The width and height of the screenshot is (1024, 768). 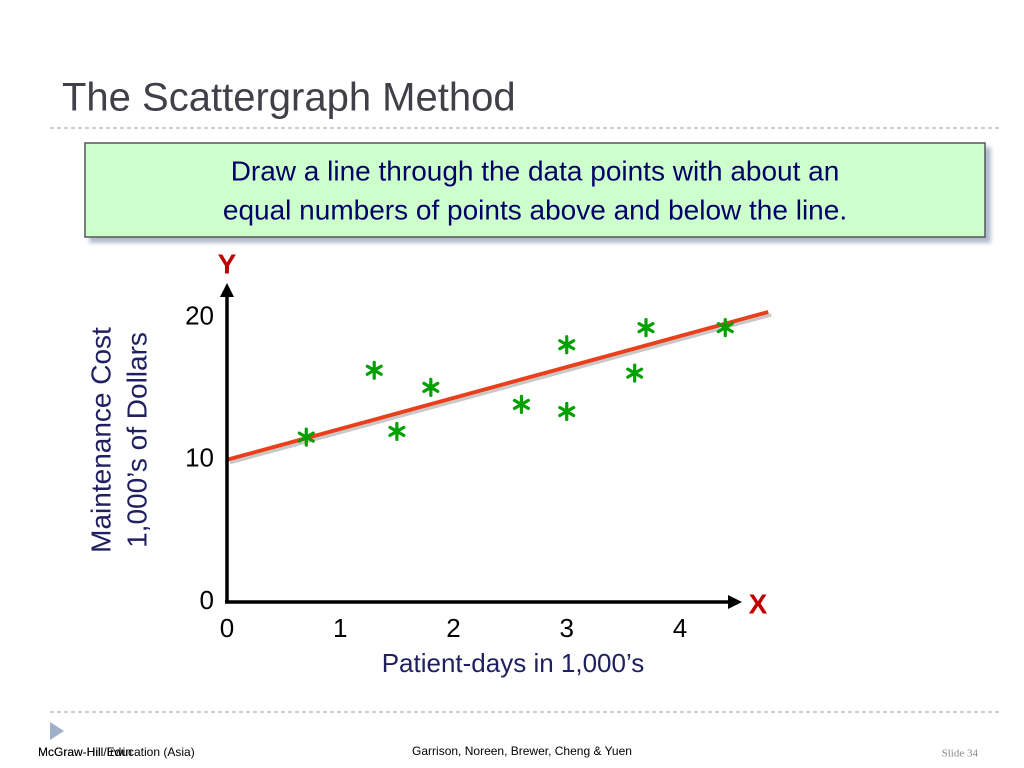 I want to click on y-tick-label: 0, so click(x=207, y=600).